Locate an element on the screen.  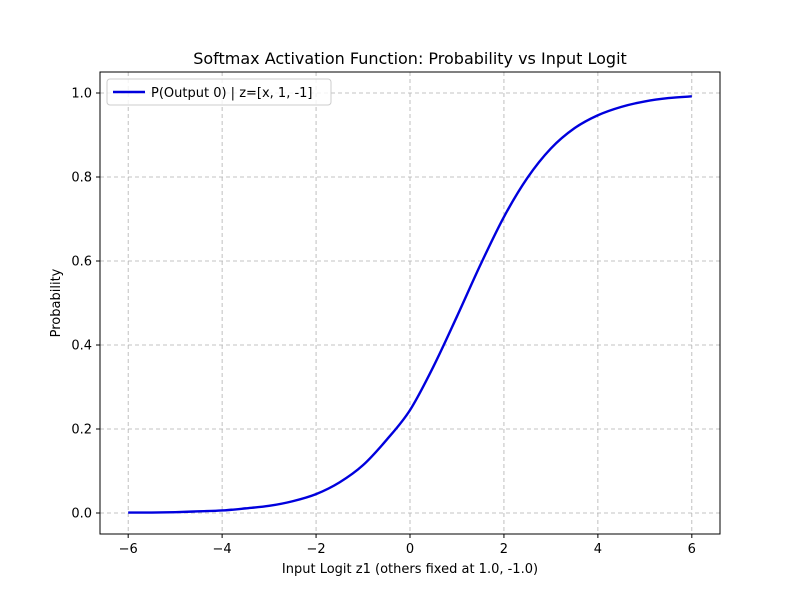
x-tick-label: 4 is located at coordinates (598, 549).